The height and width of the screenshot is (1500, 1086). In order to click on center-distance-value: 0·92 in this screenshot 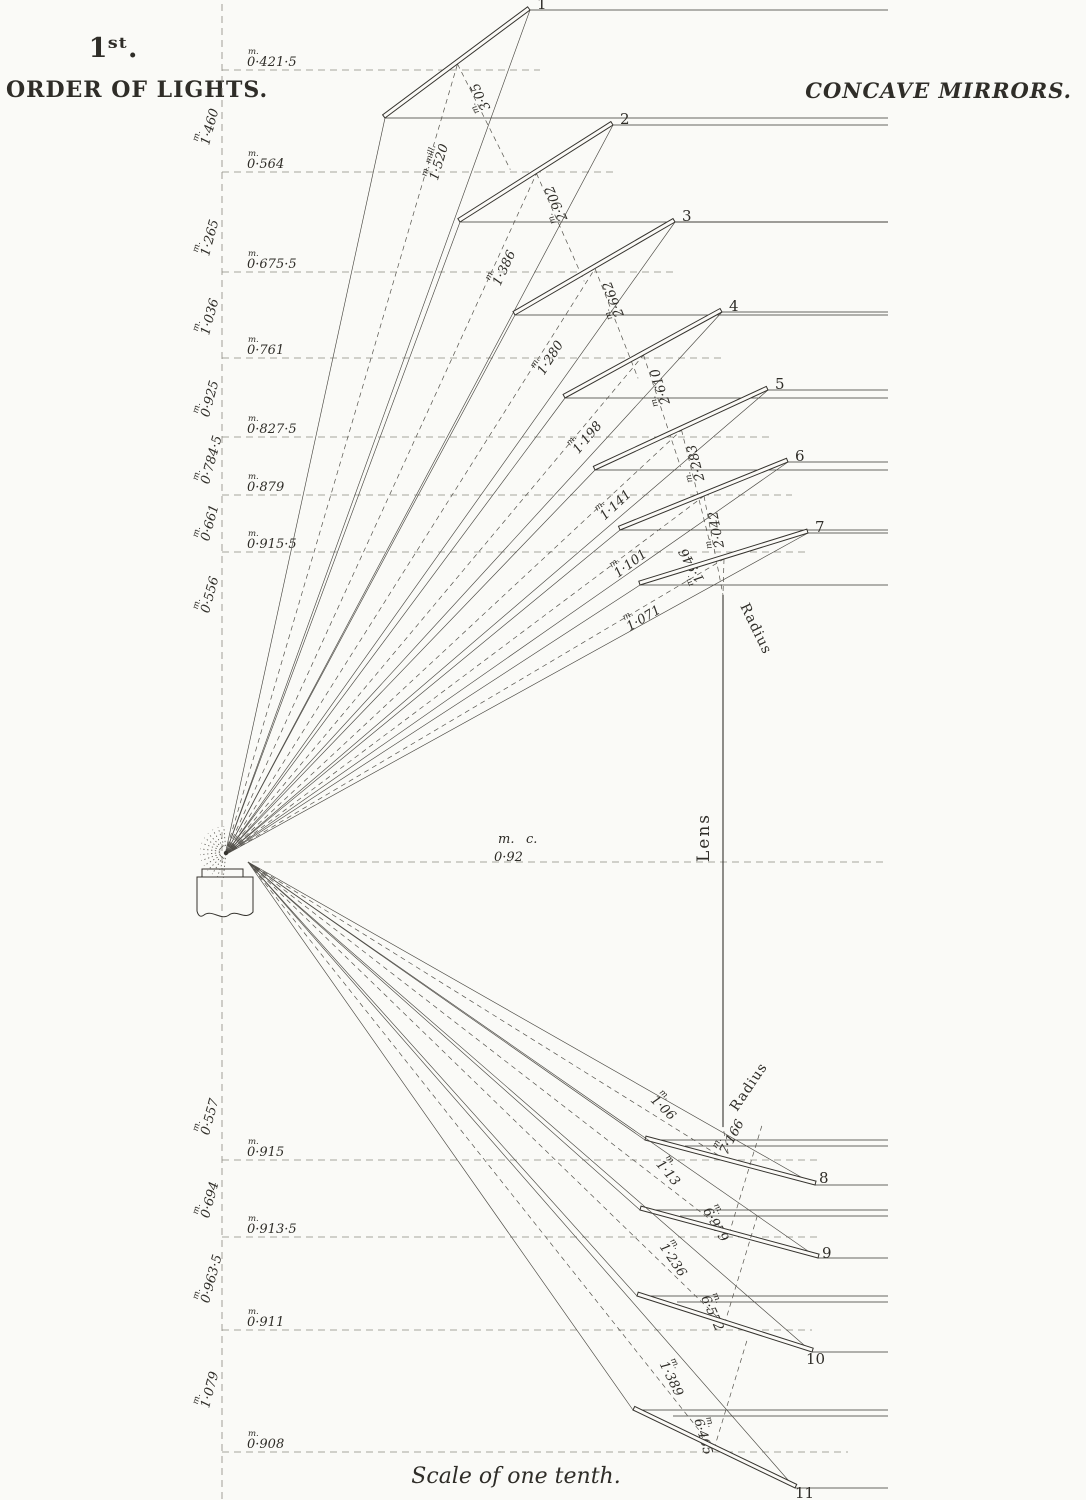, I will do `click(508, 857)`.